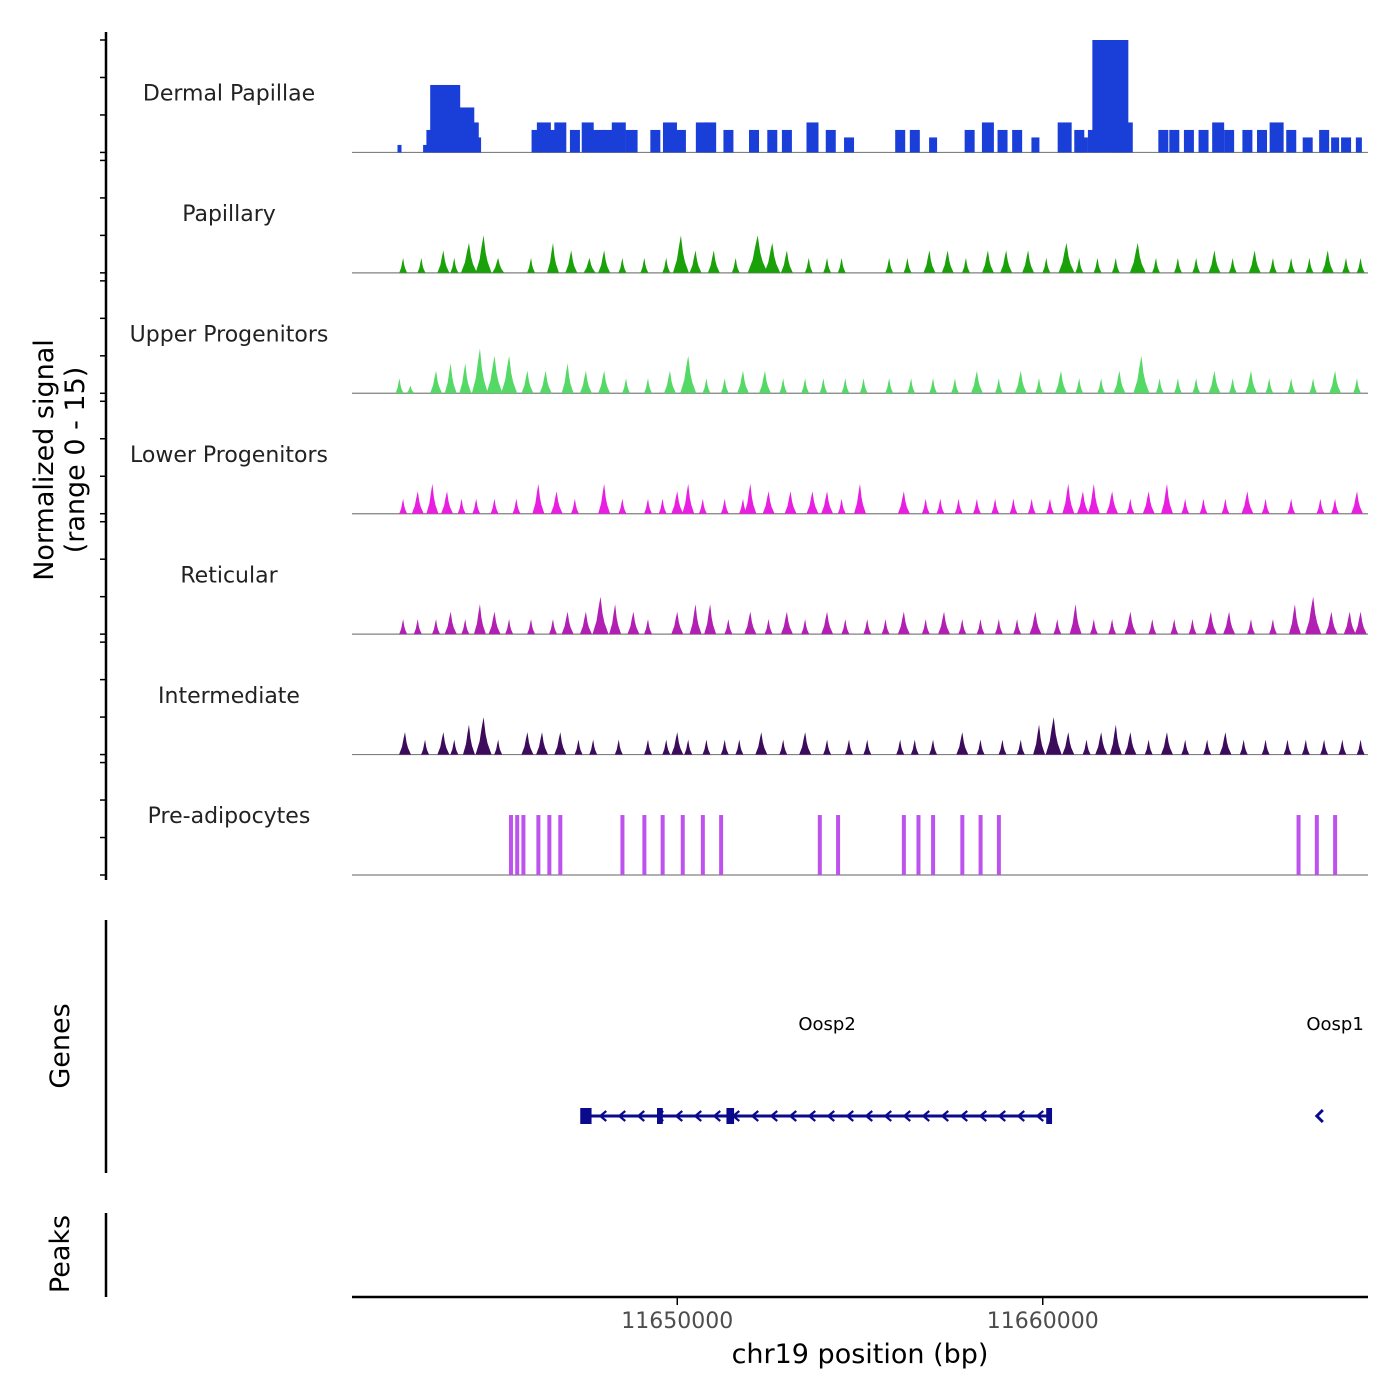 The width and height of the screenshot is (1400, 1400). I want to click on gene-label: Oosp1, so click(1334, 1024).